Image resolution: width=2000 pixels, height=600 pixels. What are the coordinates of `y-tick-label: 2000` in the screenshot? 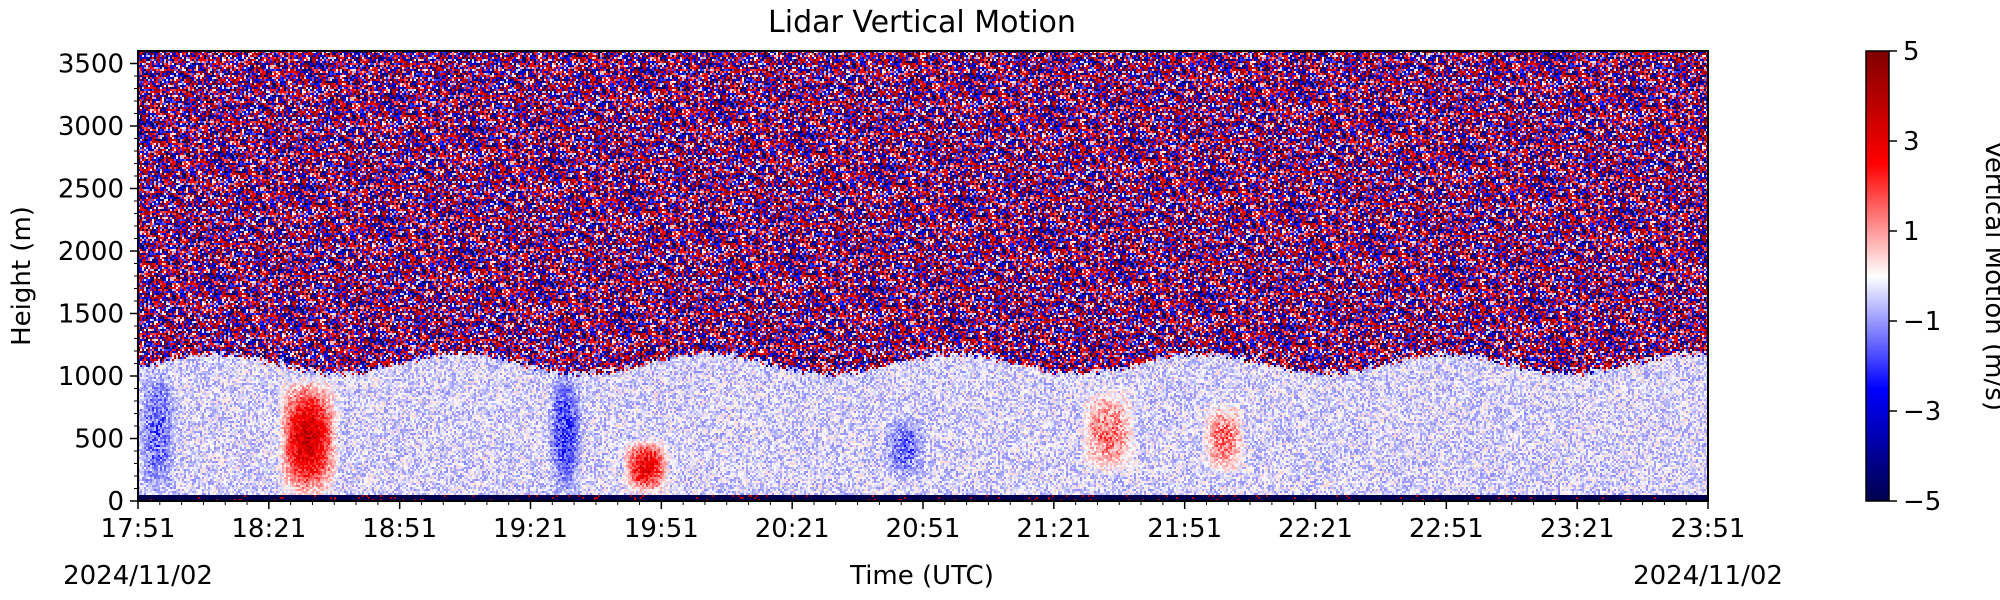 It's located at (91, 252).